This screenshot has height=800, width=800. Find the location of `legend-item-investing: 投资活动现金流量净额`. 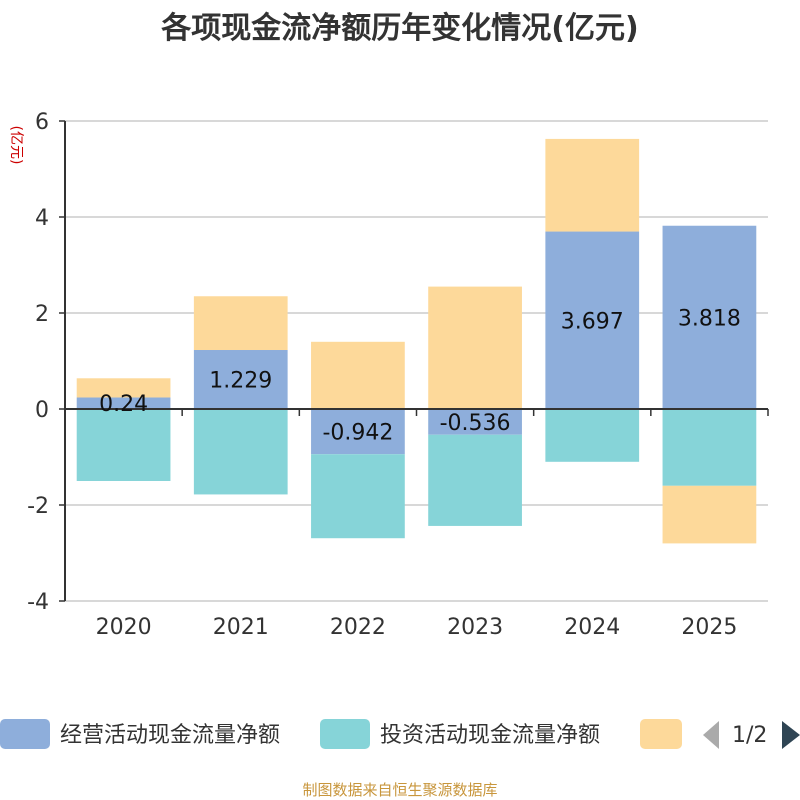

legend-item-investing: 投资活动现金流量净额 is located at coordinates (460, 734).